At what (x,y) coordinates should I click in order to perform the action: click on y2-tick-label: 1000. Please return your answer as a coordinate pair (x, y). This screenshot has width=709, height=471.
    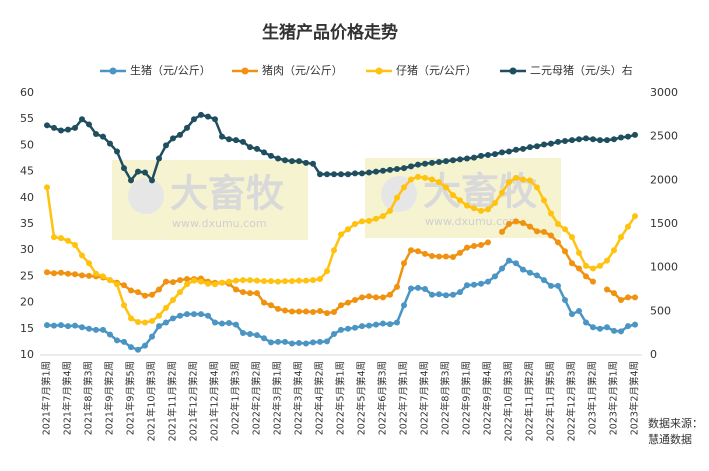
    Looking at the image, I should click on (664, 267).